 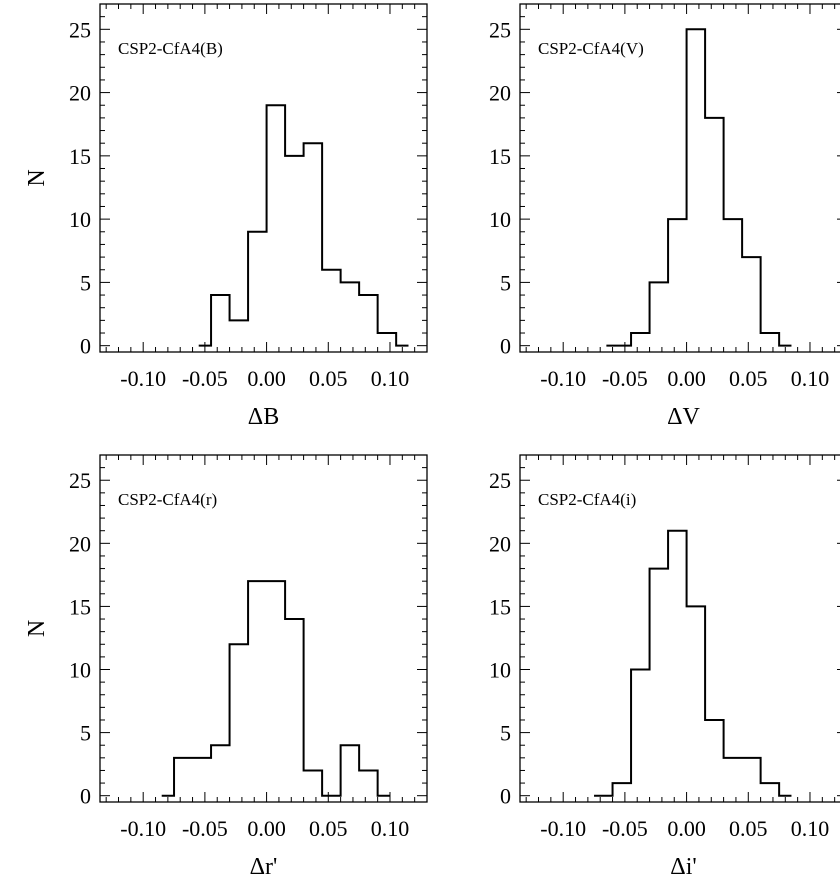 I want to click on panel-title: CSP2-CfA4(B), so click(x=170, y=48).